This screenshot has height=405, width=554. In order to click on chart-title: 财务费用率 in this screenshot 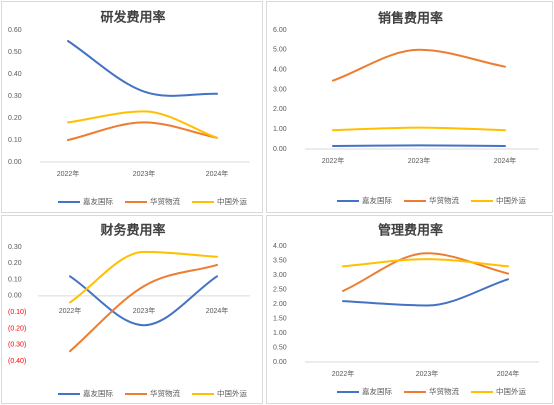, I will do `click(132, 231)`.